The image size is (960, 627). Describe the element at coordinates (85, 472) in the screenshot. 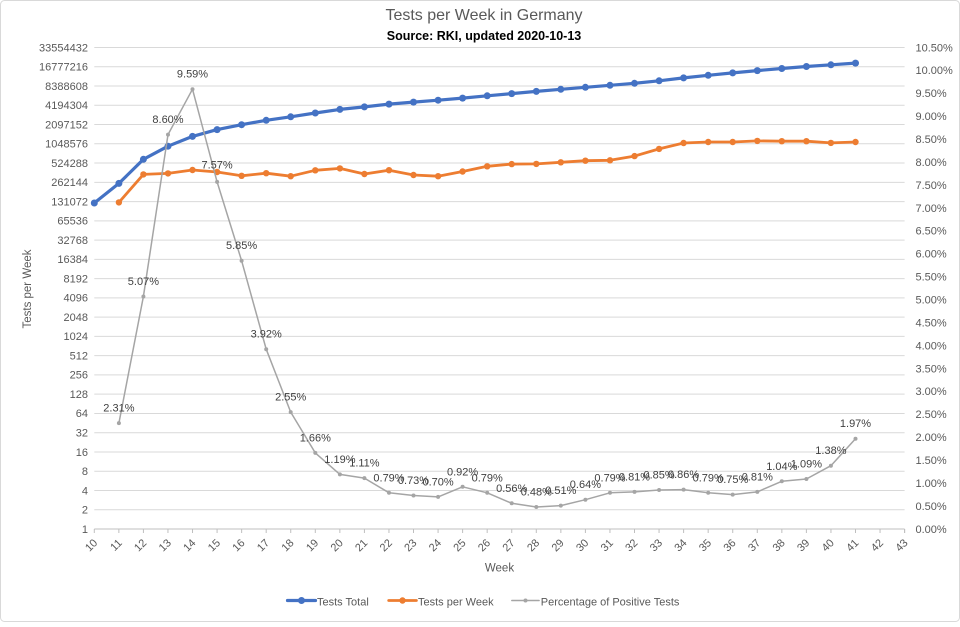

I see `svg-text: 8` at that location.